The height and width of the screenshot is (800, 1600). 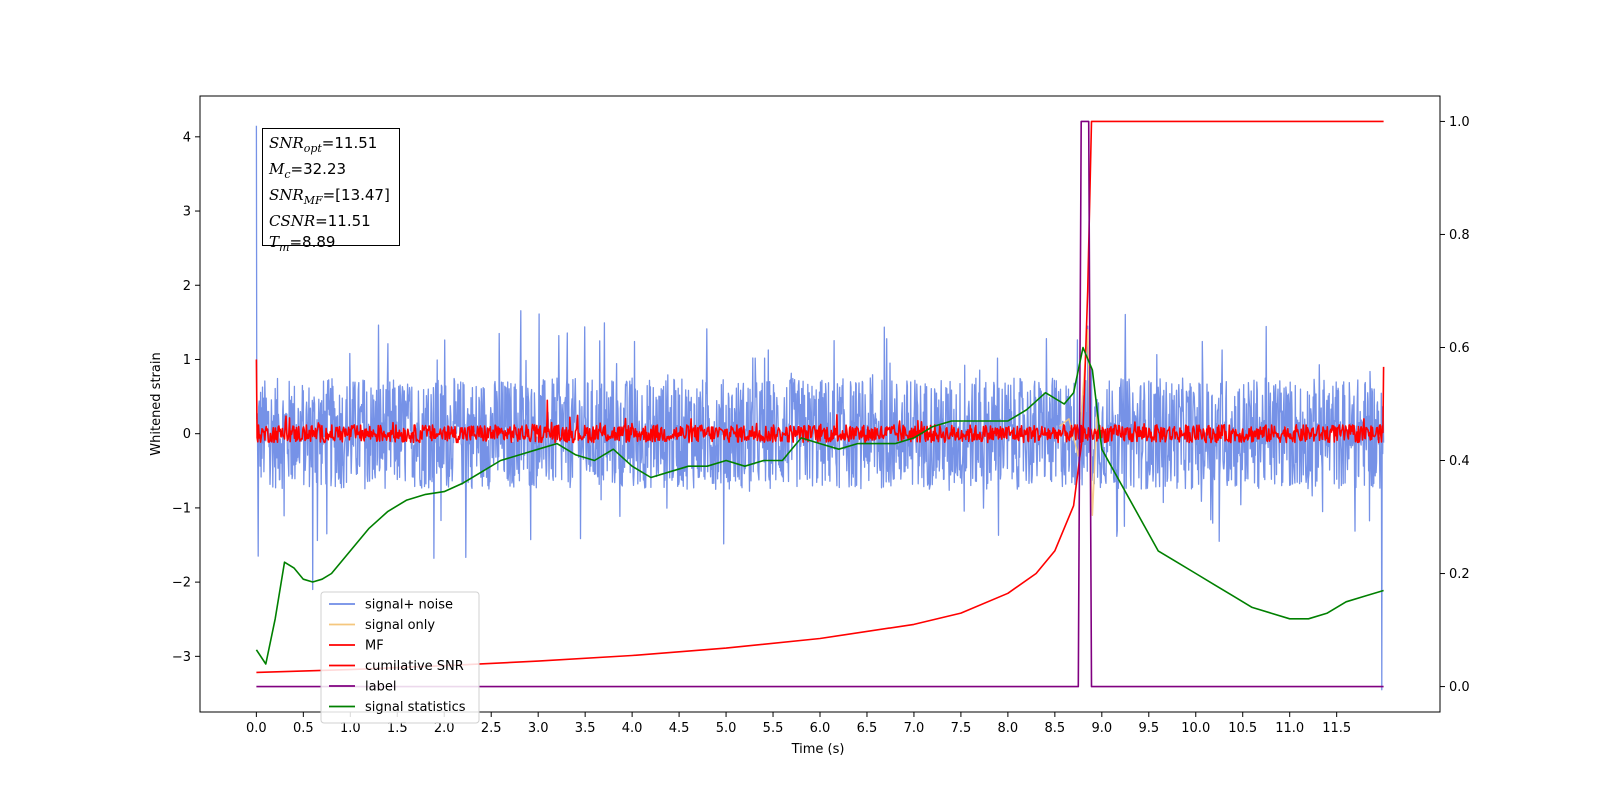 I want to click on x-tick-label: 0.0, so click(x=256, y=728).